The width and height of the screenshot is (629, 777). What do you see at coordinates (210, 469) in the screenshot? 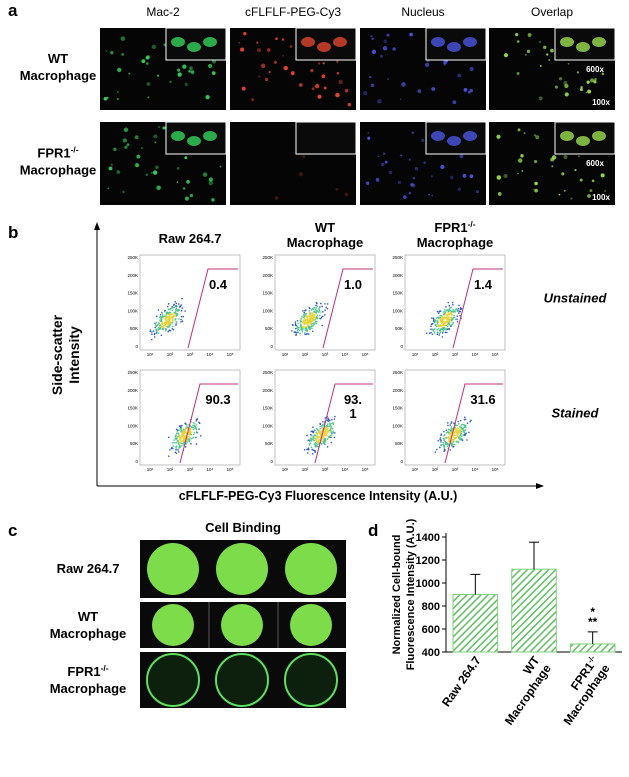
I see `plot-xtick: 10⁴` at bounding box center [210, 469].